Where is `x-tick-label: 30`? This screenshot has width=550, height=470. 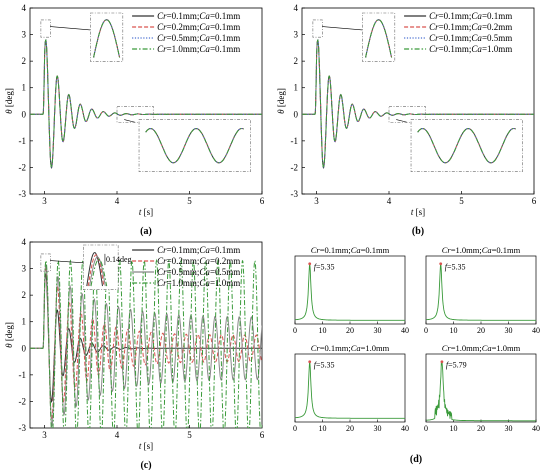
x-tick-label: 30 is located at coordinates (378, 330).